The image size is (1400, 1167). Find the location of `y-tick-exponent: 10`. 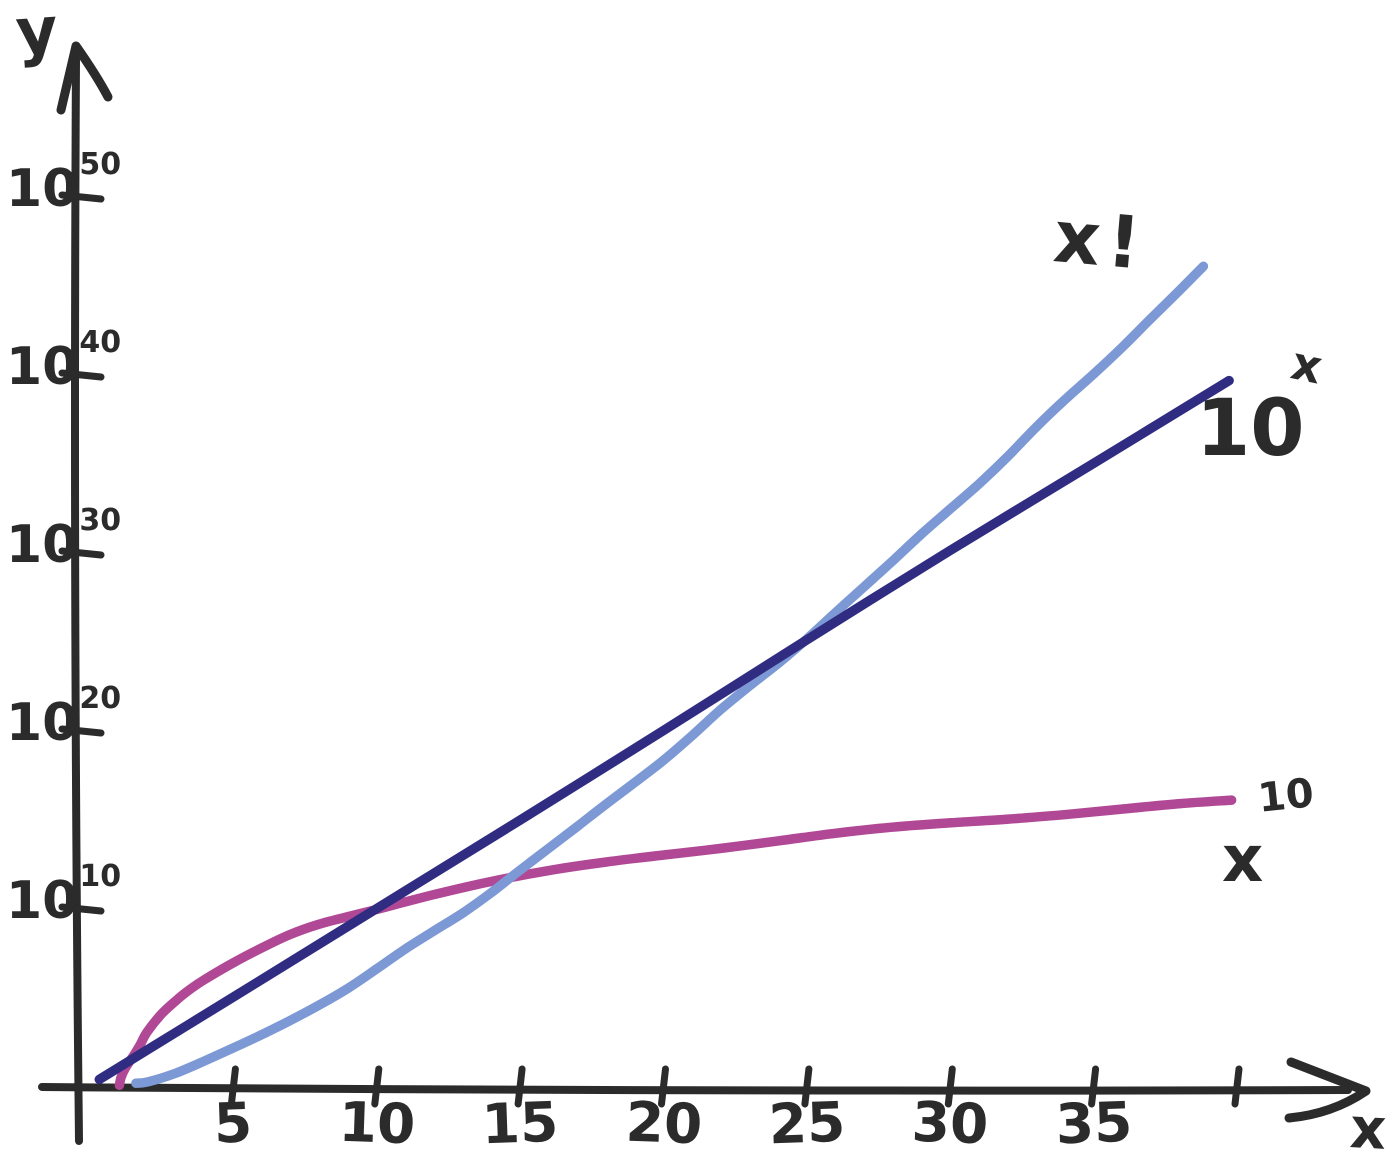

y-tick-exponent: 10 is located at coordinates (100, 876).